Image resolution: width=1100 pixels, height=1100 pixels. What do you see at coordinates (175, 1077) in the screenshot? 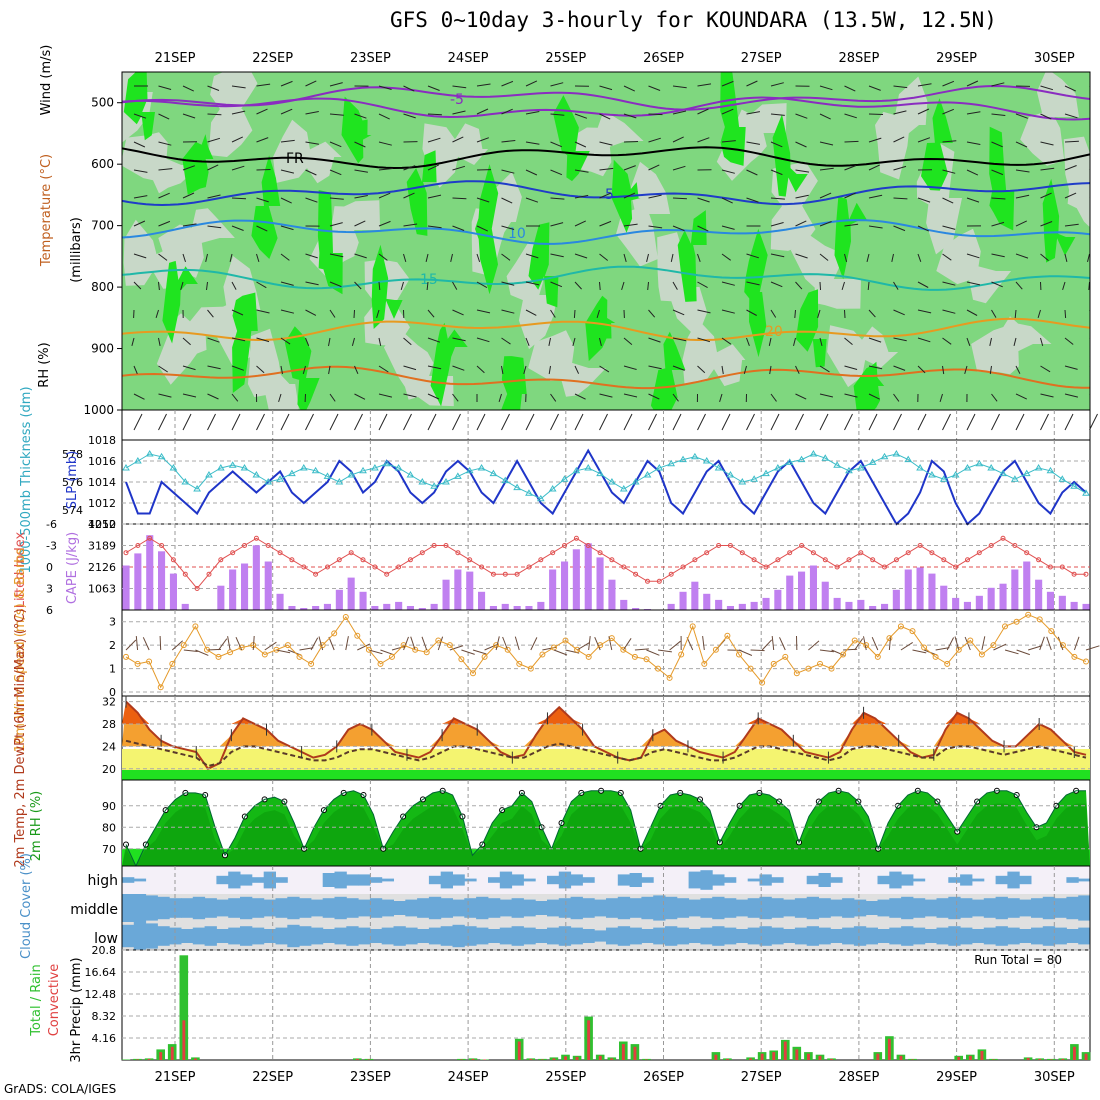
I see `date-label-bottom: 21SEP` at bounding box center [175, 1077].